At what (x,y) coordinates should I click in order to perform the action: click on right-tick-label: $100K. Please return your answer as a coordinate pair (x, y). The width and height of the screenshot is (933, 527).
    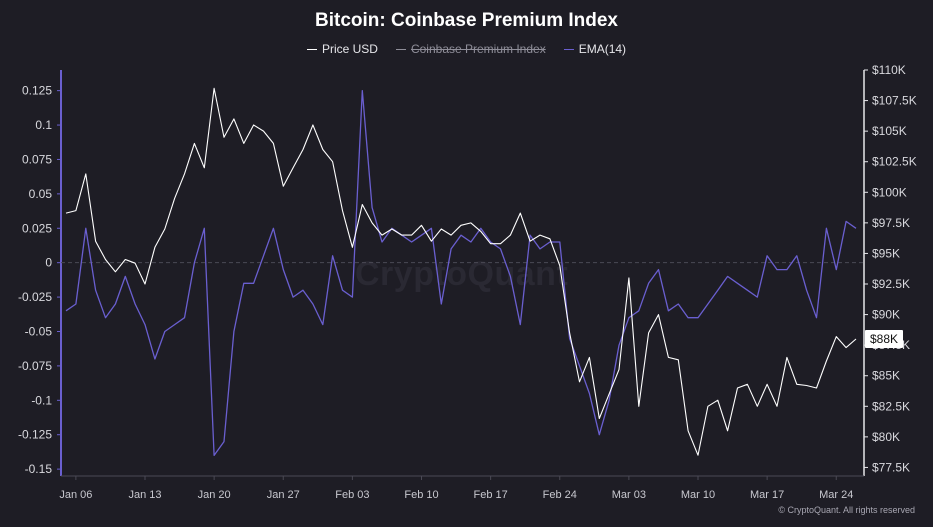
    Looking at the image, I should click on (889, 192).